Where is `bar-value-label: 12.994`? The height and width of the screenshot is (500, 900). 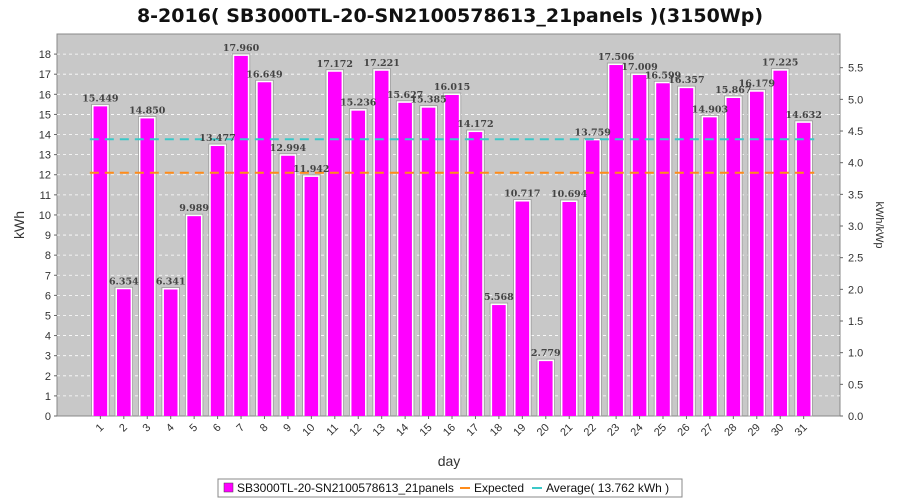 bar-value-label: 12.994 is located at coordinates (288, 148).